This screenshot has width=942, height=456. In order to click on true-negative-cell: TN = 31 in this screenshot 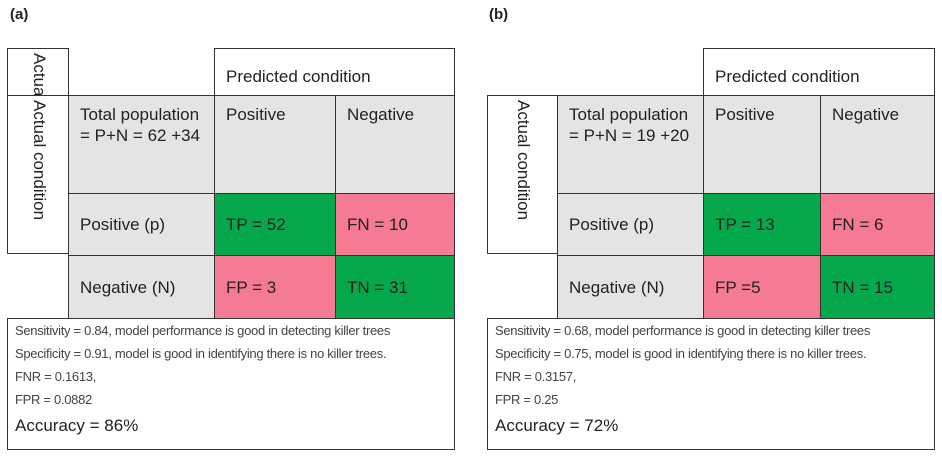, I will do `click(395, 287)`.